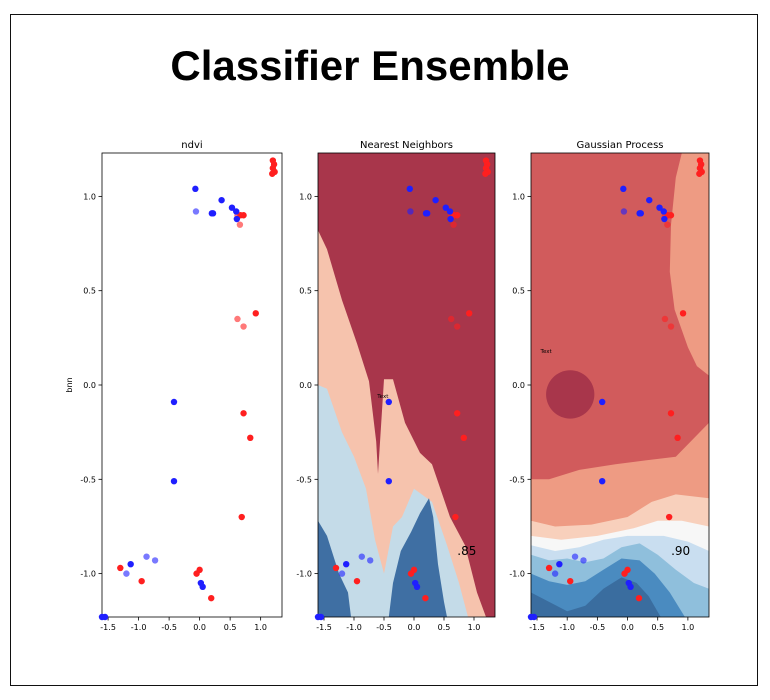  I want to click on y-tick-label: 0.5, so click(305, 291).